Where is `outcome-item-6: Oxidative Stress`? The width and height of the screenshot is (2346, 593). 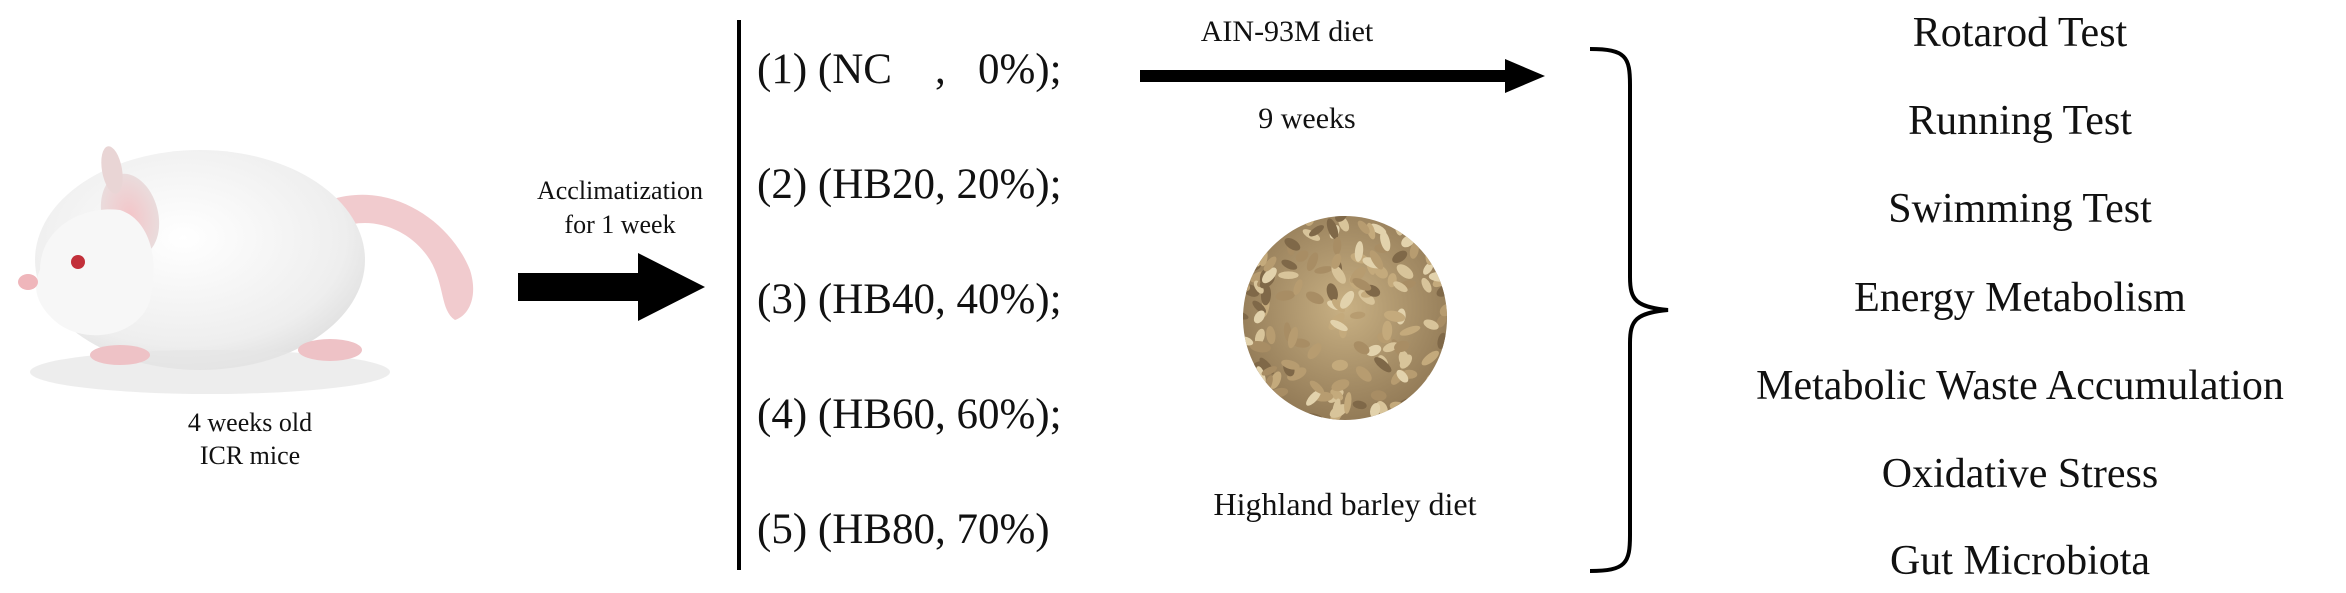
outcome-item-6: Oxidative Stress is located at coordinates (2020, 474).